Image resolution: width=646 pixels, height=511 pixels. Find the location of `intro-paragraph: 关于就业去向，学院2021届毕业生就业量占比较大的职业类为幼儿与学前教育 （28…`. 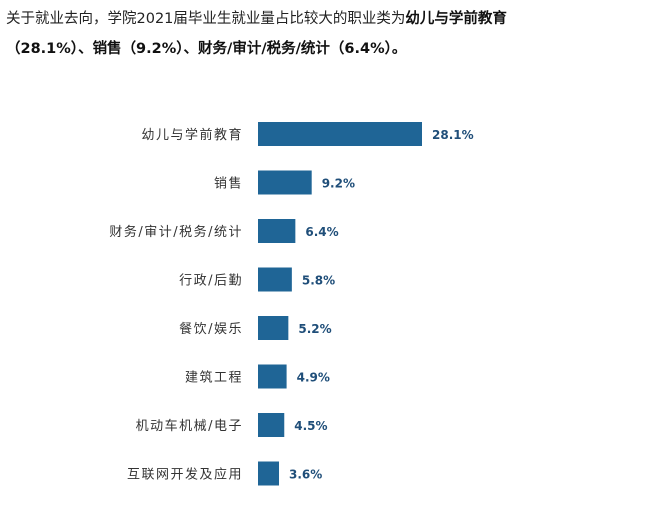

intro-paragraph: 关于就业去向，学院2021届毕业生就业量占比较大的职业类为幼儿与学前教育 （28… is located at coordinates (324, 34).